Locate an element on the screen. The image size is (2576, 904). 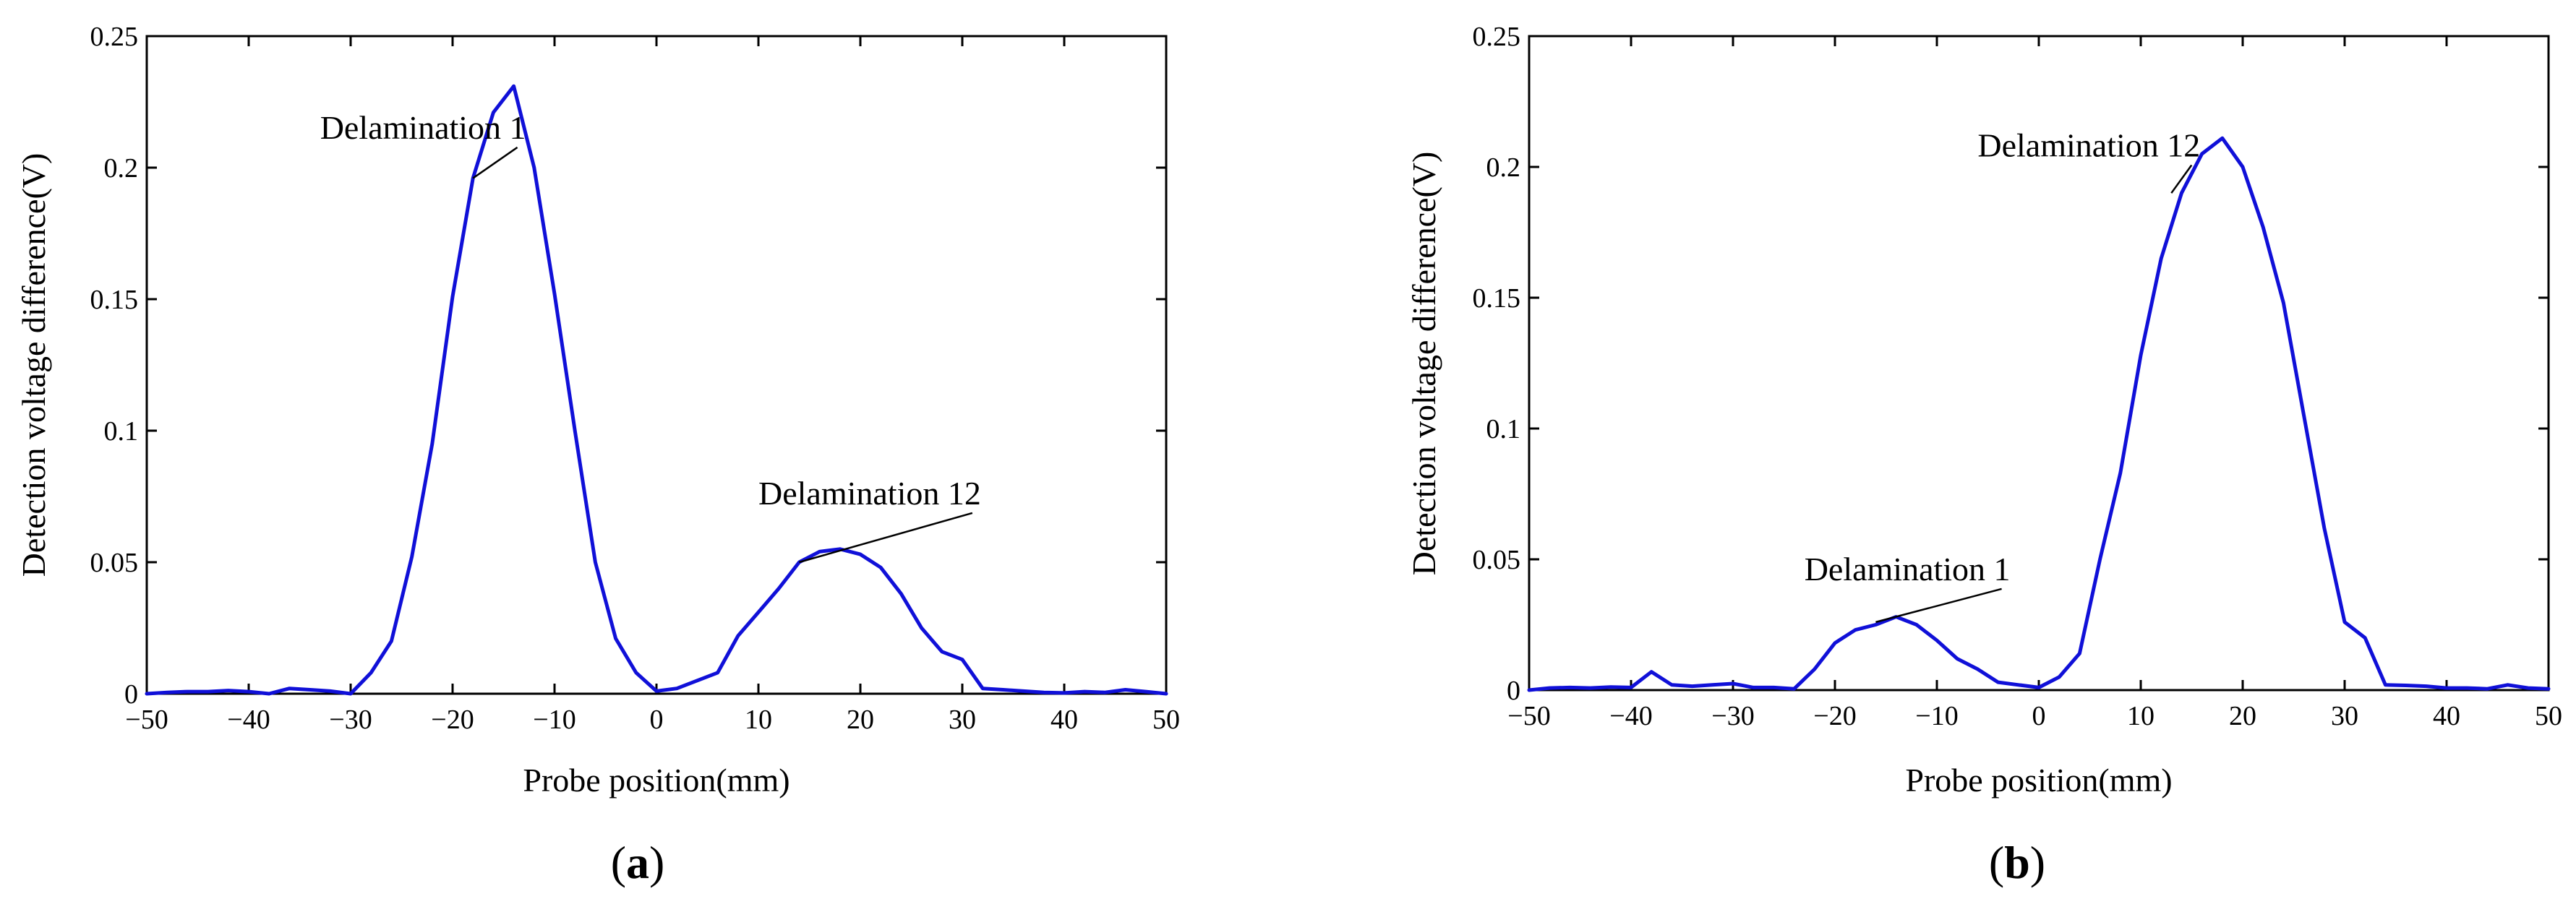
panel-label-letter: b is located at coordinates (2017, 862).